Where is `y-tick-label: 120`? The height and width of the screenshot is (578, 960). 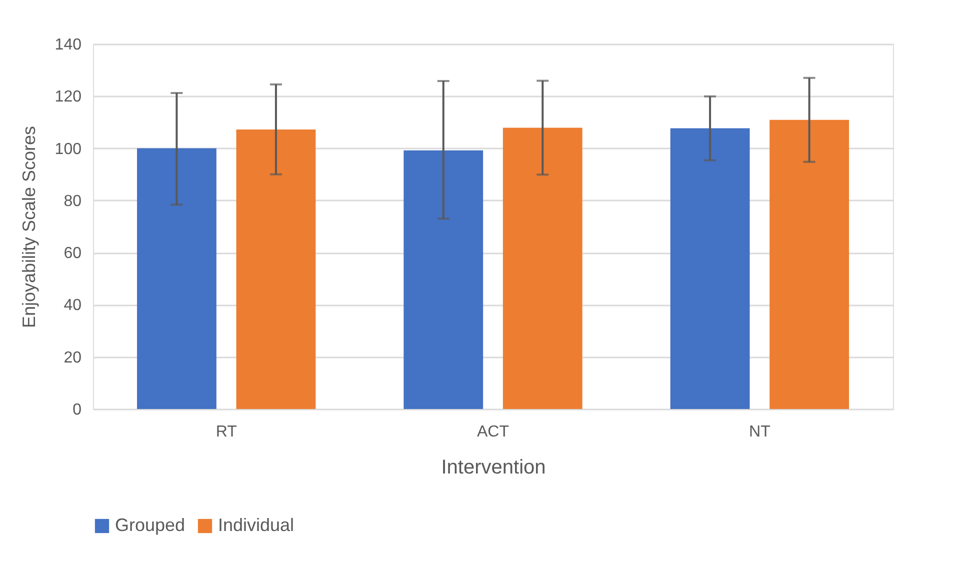 y-tick-label: 120 is located at coordinates (68, 97).